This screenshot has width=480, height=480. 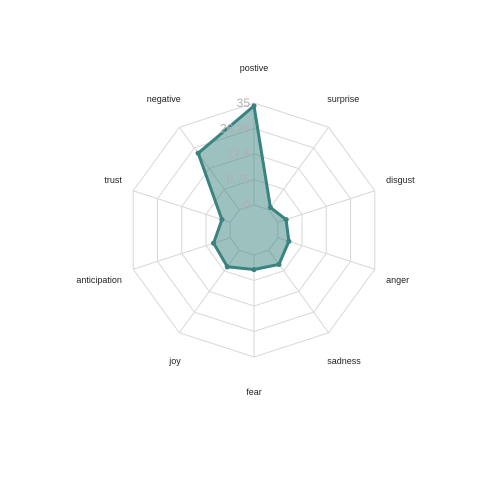 What do you see at coordinates (246, 205) in the screenshot?
I see `tick-label: 0` at bounding box center [246, 205].